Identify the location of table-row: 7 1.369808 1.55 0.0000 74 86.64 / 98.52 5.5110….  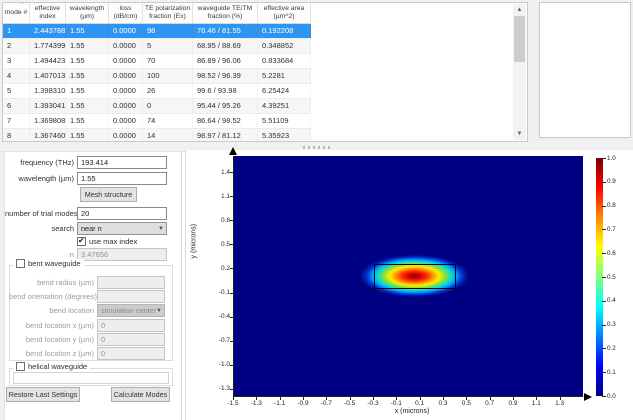
(157, 121).